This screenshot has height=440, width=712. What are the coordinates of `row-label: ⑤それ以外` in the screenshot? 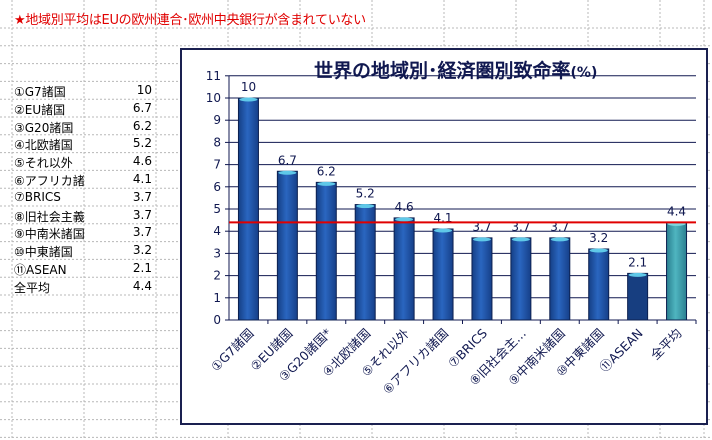 It's located at (43, 163).